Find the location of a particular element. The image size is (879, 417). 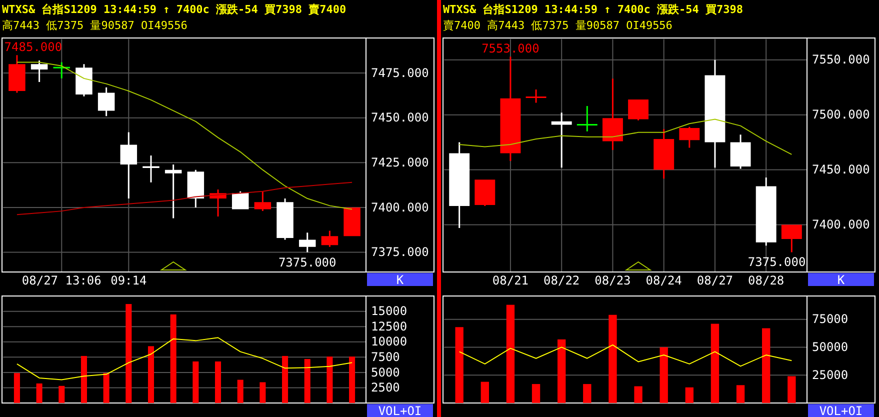

x-tick-label: 08/28 is located at coordinates (766, 281).